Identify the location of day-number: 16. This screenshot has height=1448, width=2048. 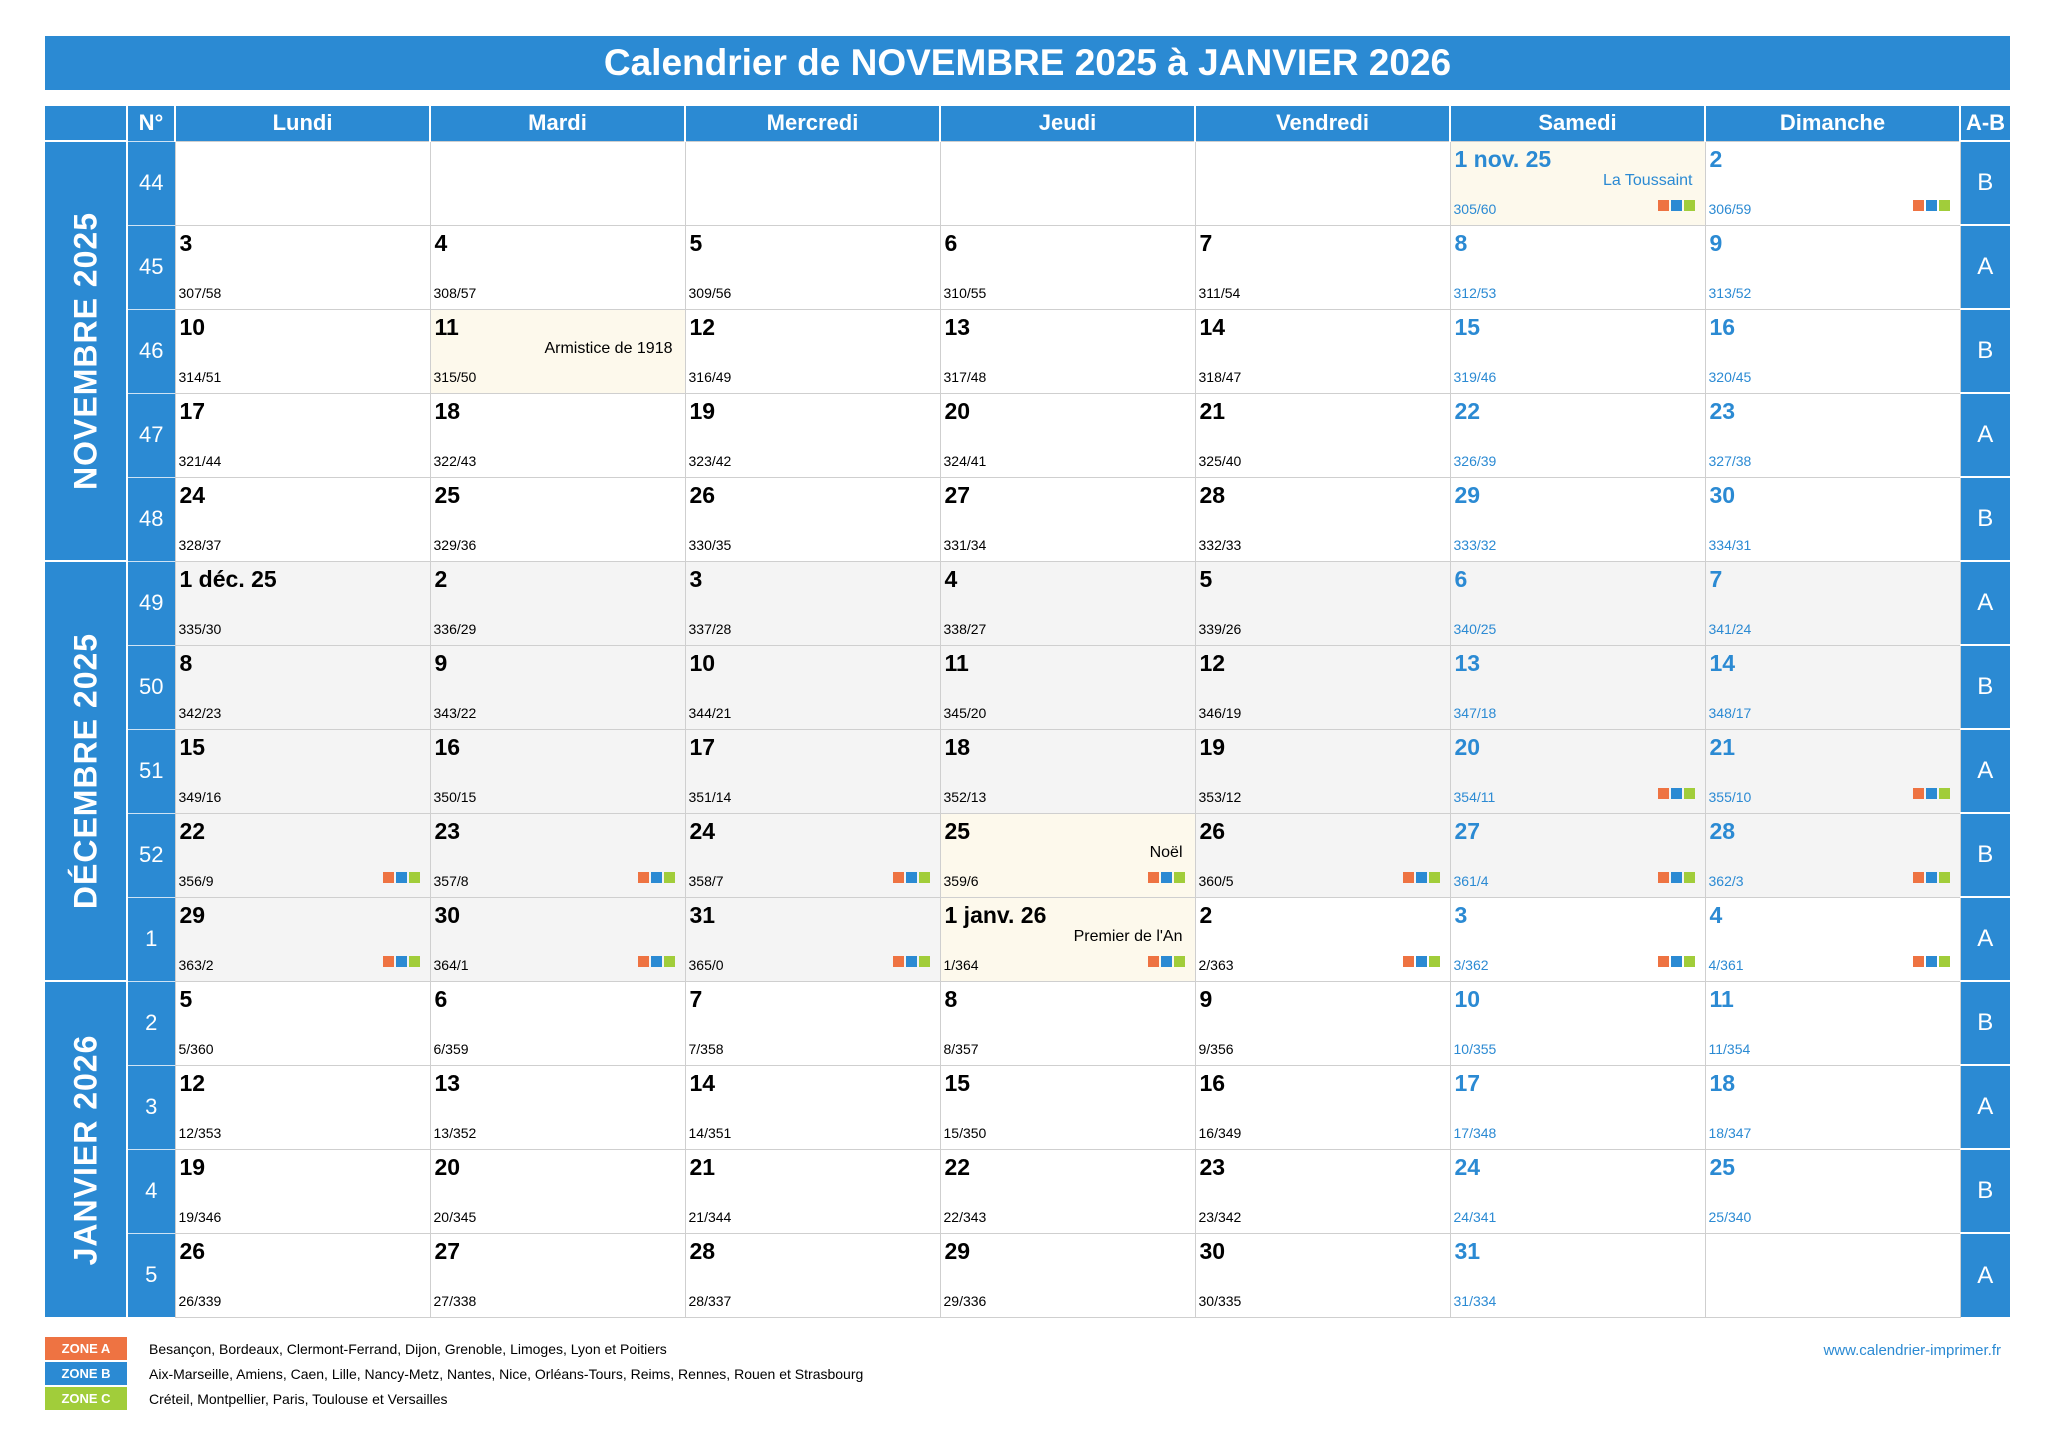
(1722, 326).